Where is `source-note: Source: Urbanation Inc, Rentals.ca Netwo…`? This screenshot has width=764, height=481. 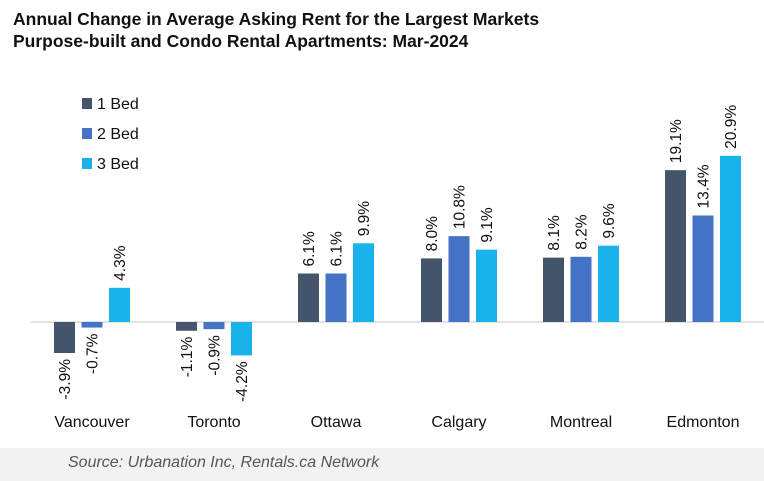
source-note: Source: Urbanation Inc, Rentals.ca Netwo… is located at coordinates (224, 462).